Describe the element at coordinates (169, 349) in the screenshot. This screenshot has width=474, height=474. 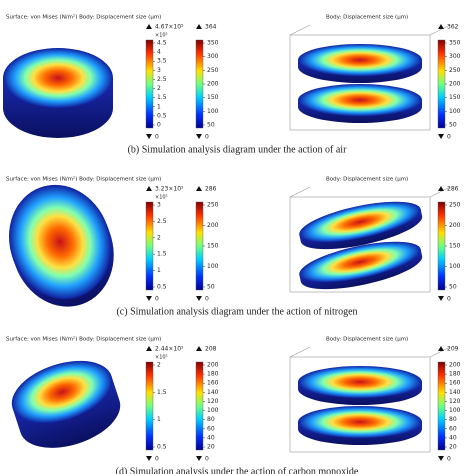
I see `colorbar-max: 2.44×10⁵` at that location.